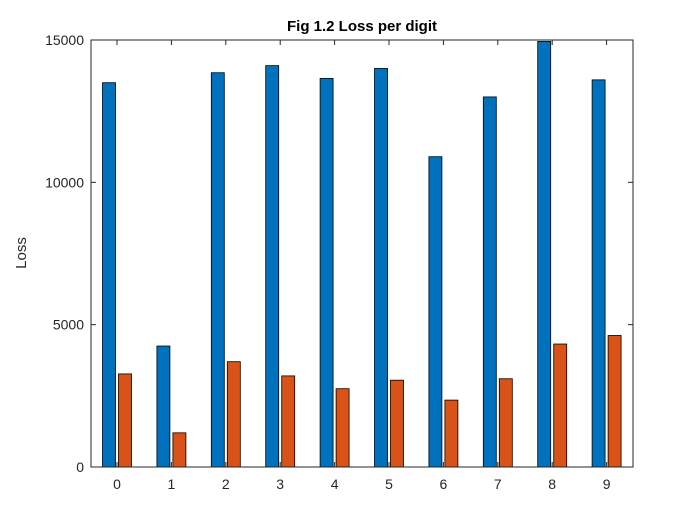  What do you see at coordinates (172, 484) in the screenshot?
I see `x-tick-label-1: 1` at bounding box center [172, 484].